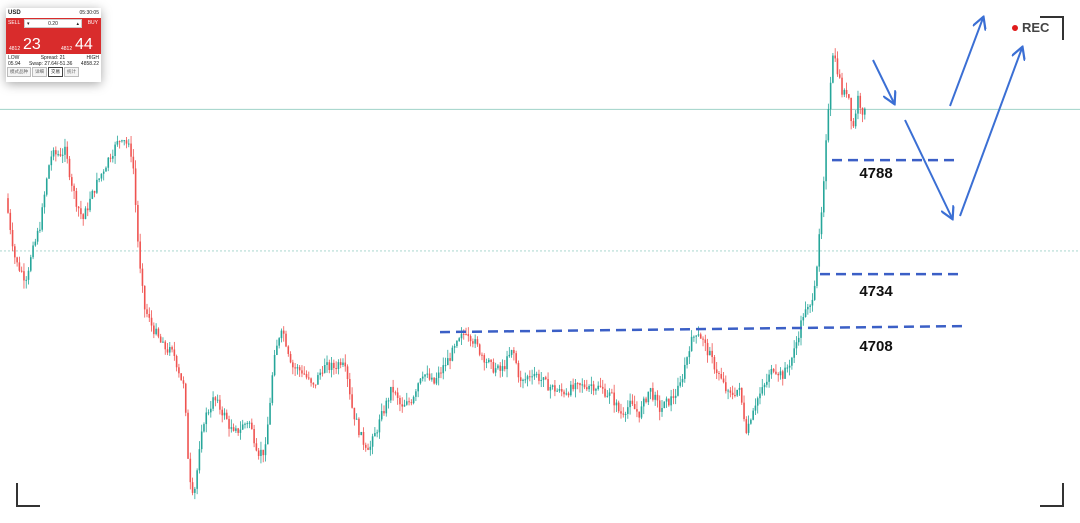  Describe the element at coordinates (39, 72) in the screenshot. I see `tab-details: 详细` at that location.